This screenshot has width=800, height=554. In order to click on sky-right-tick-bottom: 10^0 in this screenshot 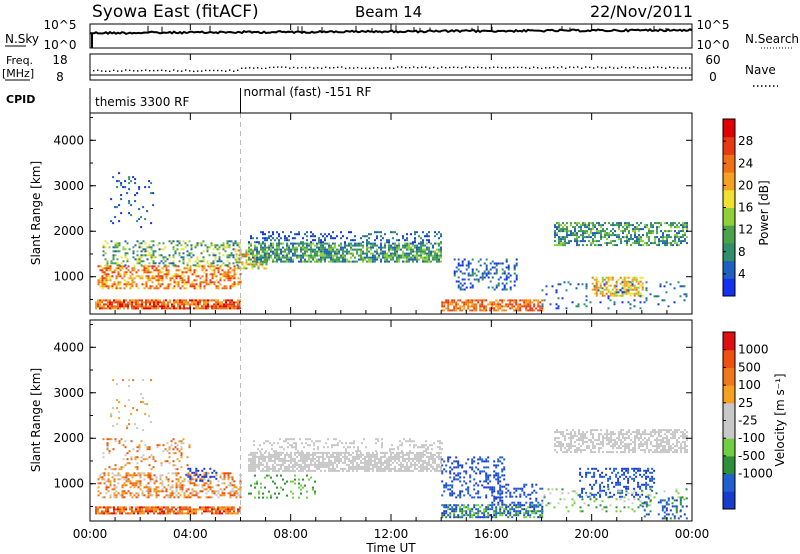, I will do `click(713, 45)`.